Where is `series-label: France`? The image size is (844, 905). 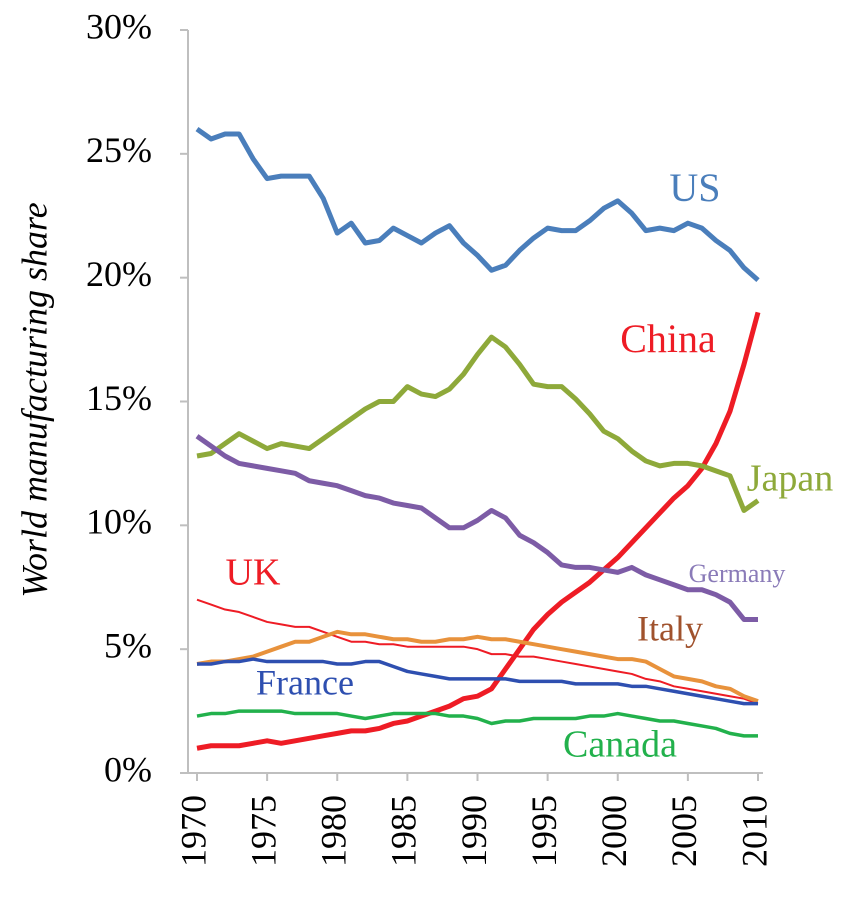
series-label: France is located at coordinates (305, 682).